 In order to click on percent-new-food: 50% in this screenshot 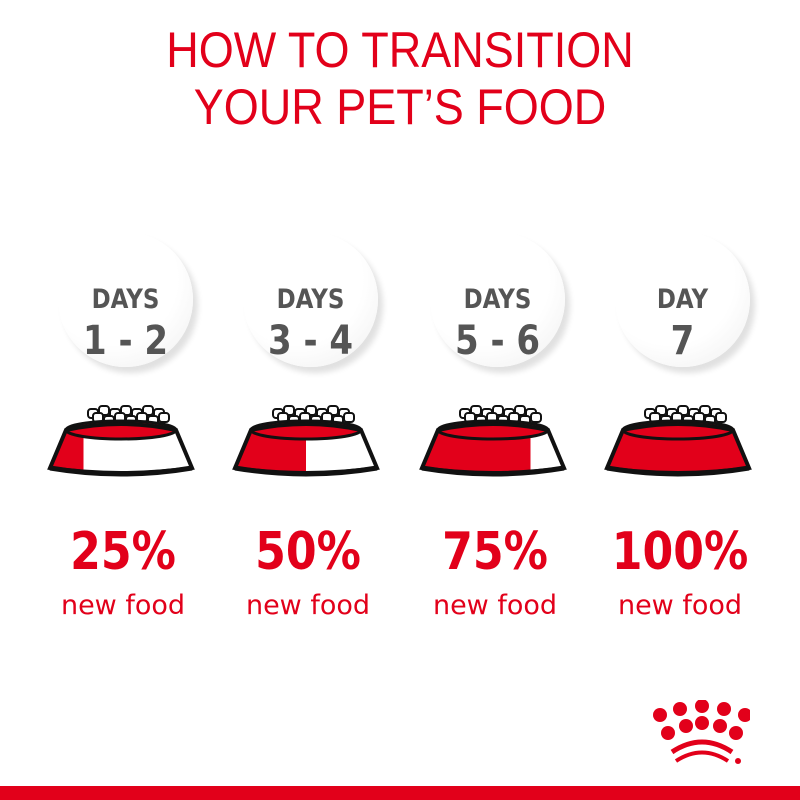, I will do `click(308, 552)`.